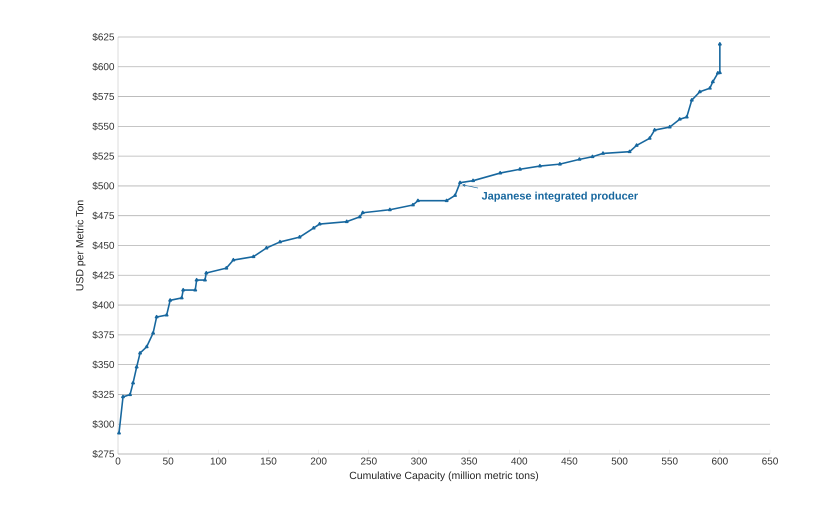 The image size is (827, 507). I want to click on x-tick-label: 500, so click(620, 461).